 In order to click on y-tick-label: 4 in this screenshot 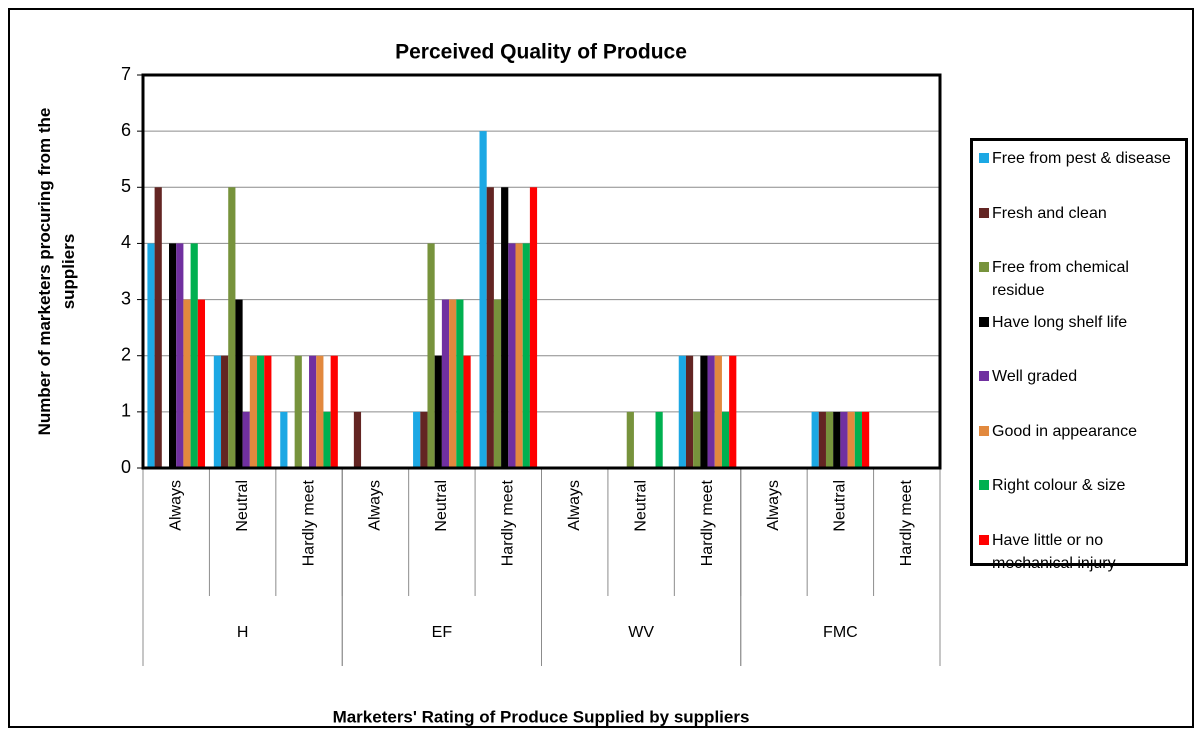, I will do `click(126, 242)`.